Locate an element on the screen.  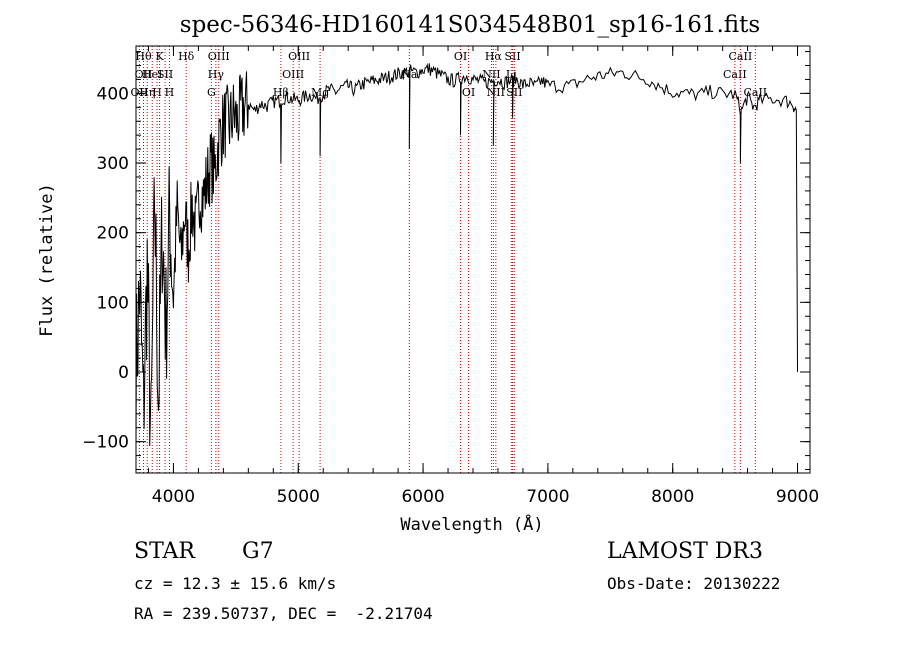
line-marker-label: Mg is located at coordinates (320, 92).